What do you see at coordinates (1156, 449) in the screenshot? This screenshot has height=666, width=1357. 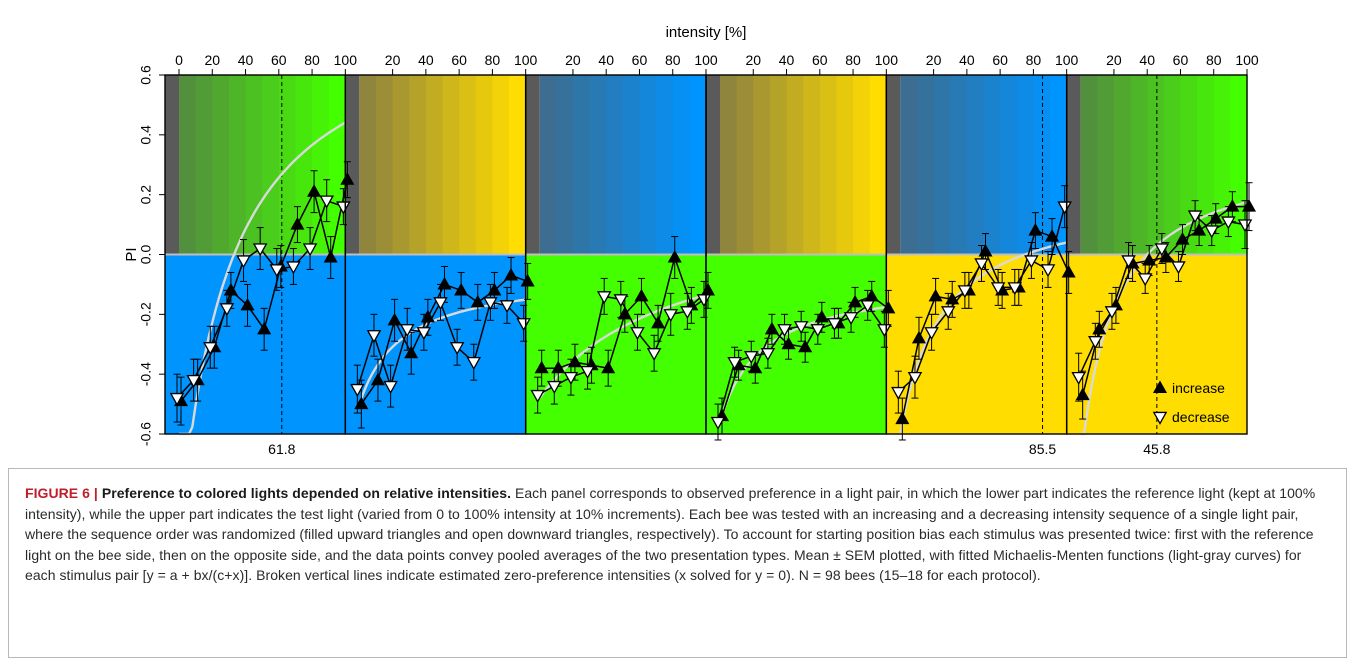 I see `zero-preference-value-label: 45.8` at bounding box center [1156, 449].